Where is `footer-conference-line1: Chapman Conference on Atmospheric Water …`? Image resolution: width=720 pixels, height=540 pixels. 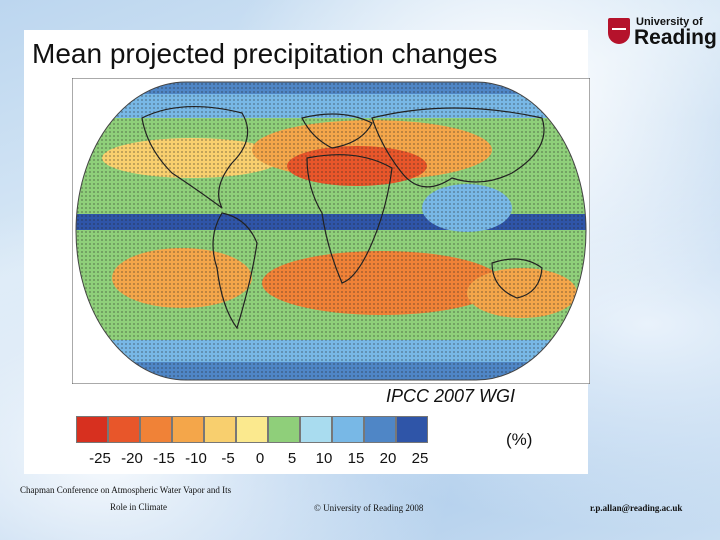 footer-conference-line1: Chapman Conference on Atmospheric Water … is located at coordinates (126, 490).